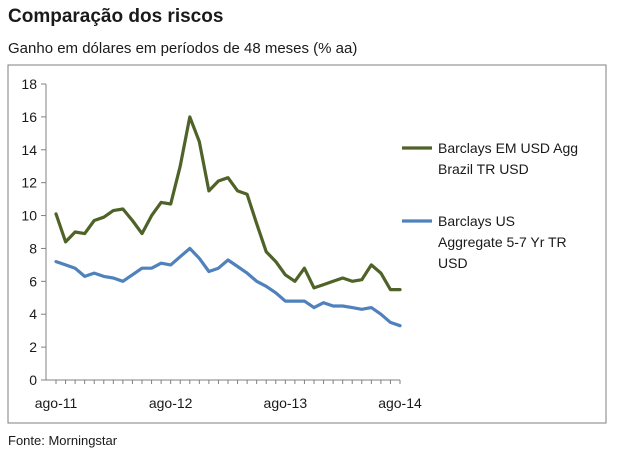  What do you see at coordinates (29, 117) in the screenshot?
I see `y-tick-label: 16` at bounding box center [29, 117].